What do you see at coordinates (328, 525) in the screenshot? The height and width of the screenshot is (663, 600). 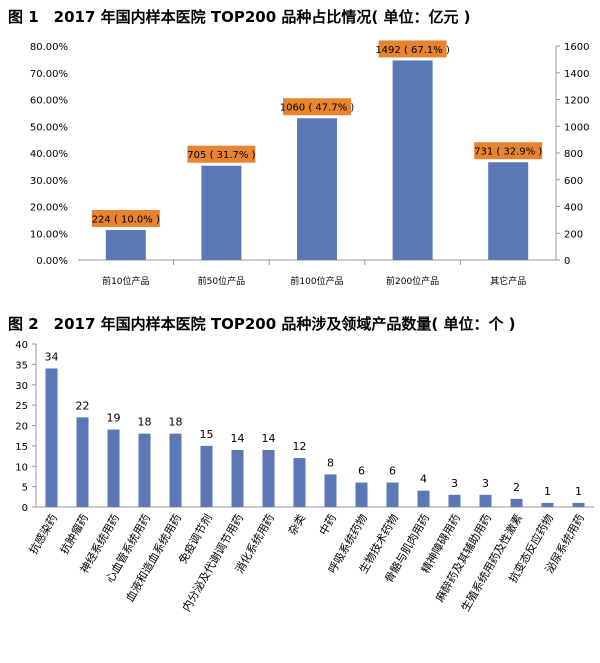 I see `chart2-category-label: 中药` at bounding box center [328, 525].